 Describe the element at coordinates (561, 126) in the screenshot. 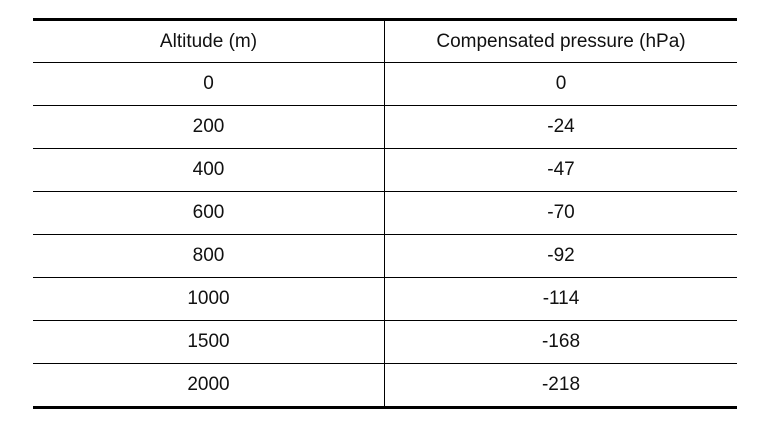

I see `table-cell: -24` at that location.